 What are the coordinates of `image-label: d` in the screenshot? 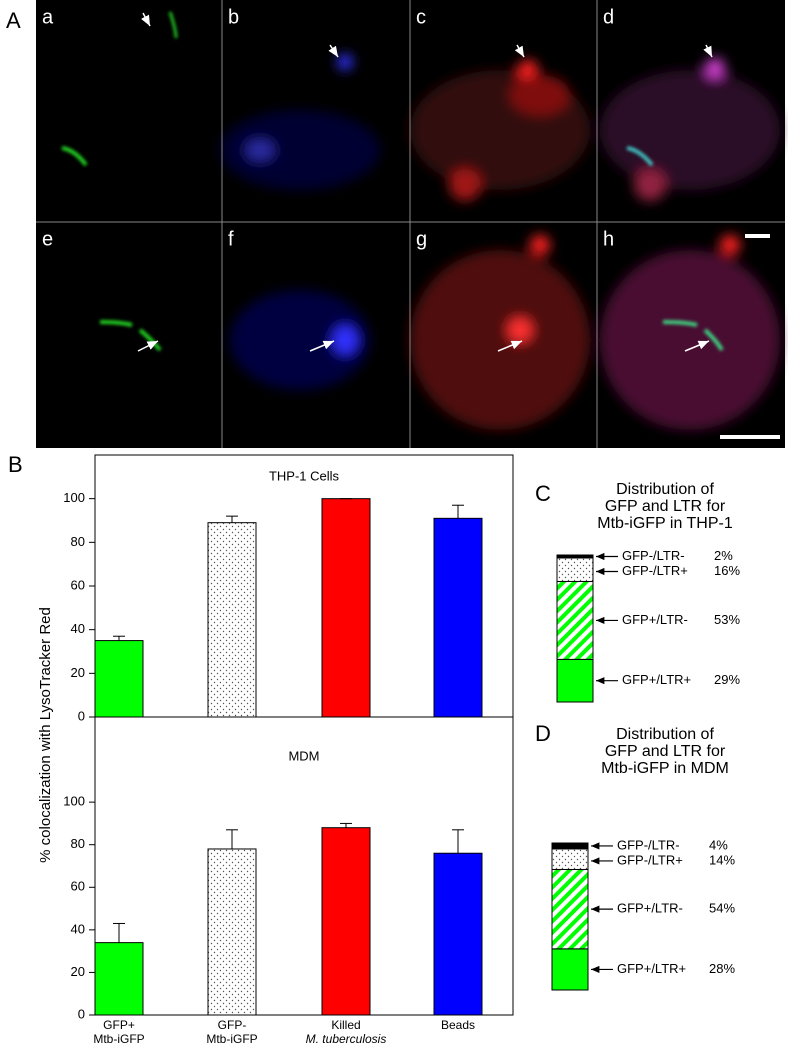 It's located at (608, 17).